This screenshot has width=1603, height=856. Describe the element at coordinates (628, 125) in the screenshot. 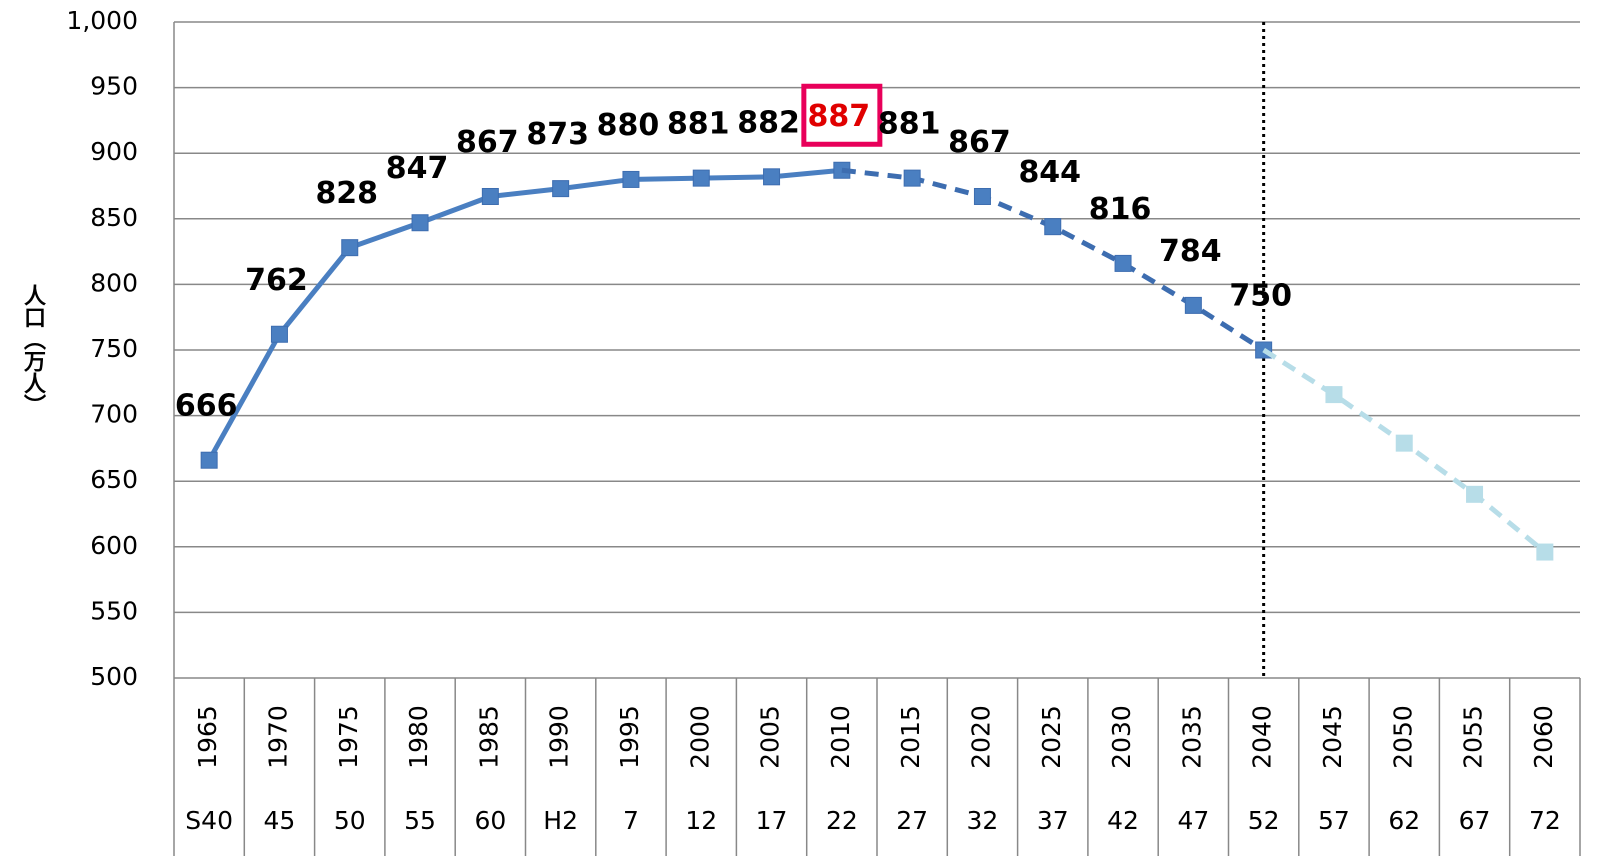

I see `data-label: 880` at that location.